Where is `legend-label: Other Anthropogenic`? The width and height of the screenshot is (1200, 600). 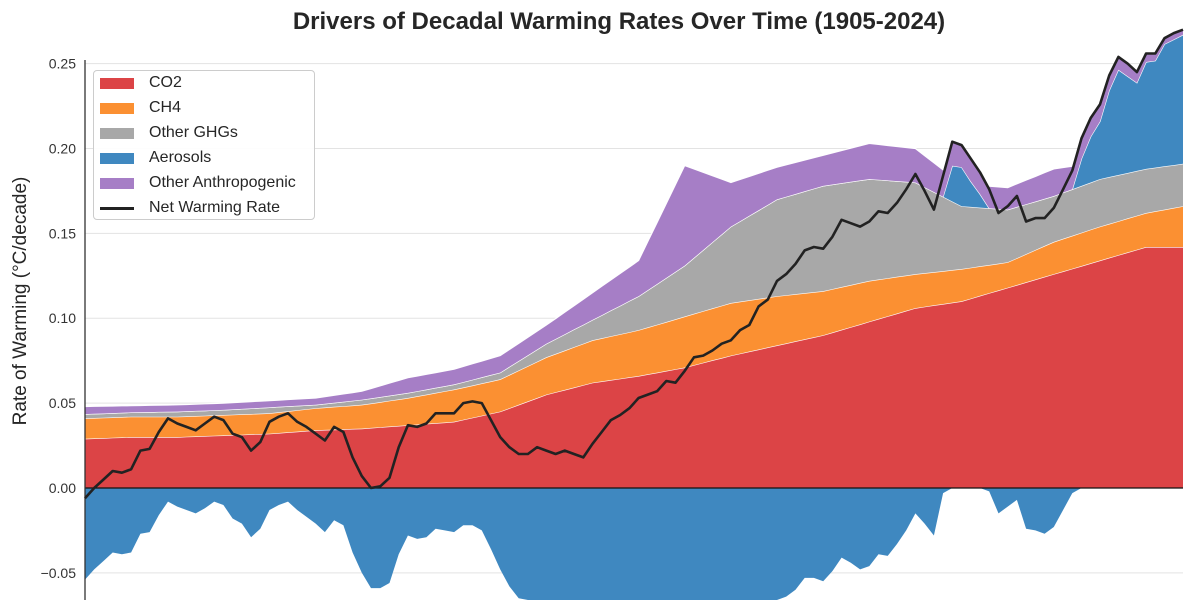 legend-label: Other Anthropogenic is located at coordinates (222, 182).